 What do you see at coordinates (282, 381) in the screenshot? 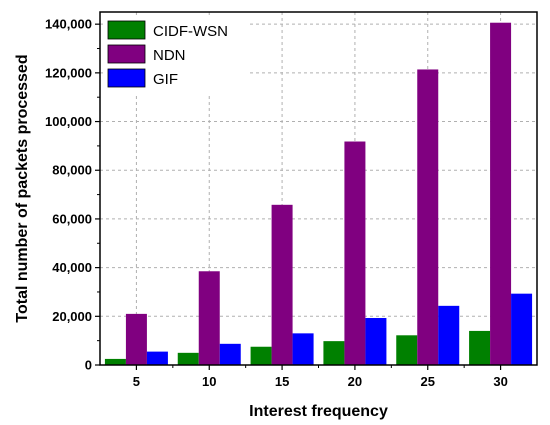
I see `x-tick-label: 15` at bounding box center [282, 381].